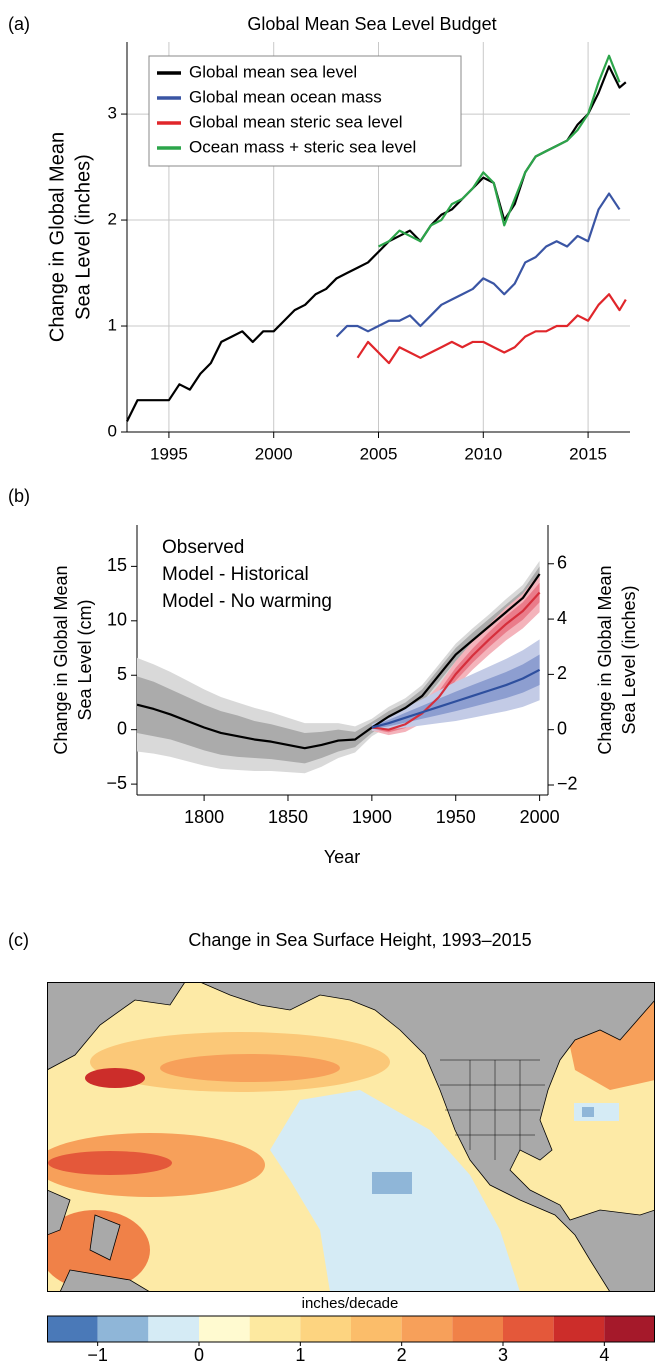 The width and height of the screenshot is (655, 1368). I want to click on y-tick-label: 10, so click(117, 620).